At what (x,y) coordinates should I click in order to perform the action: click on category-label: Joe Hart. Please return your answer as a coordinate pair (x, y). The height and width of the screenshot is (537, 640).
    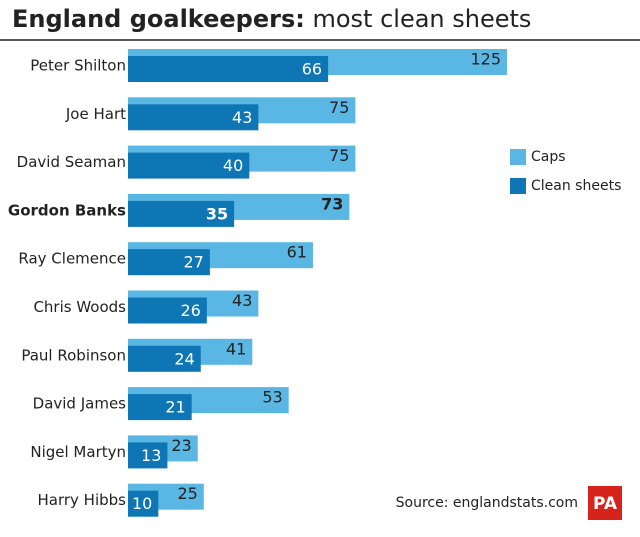
    Looking at the image, I should click on (95, 114).